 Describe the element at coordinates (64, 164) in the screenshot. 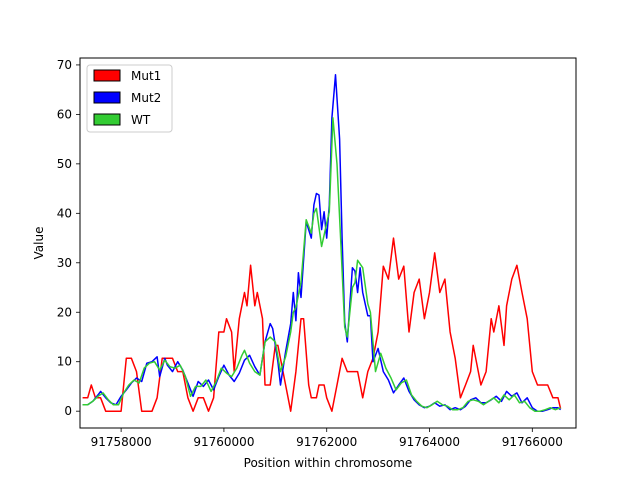

I see `y-tick-label: 50` at that location.